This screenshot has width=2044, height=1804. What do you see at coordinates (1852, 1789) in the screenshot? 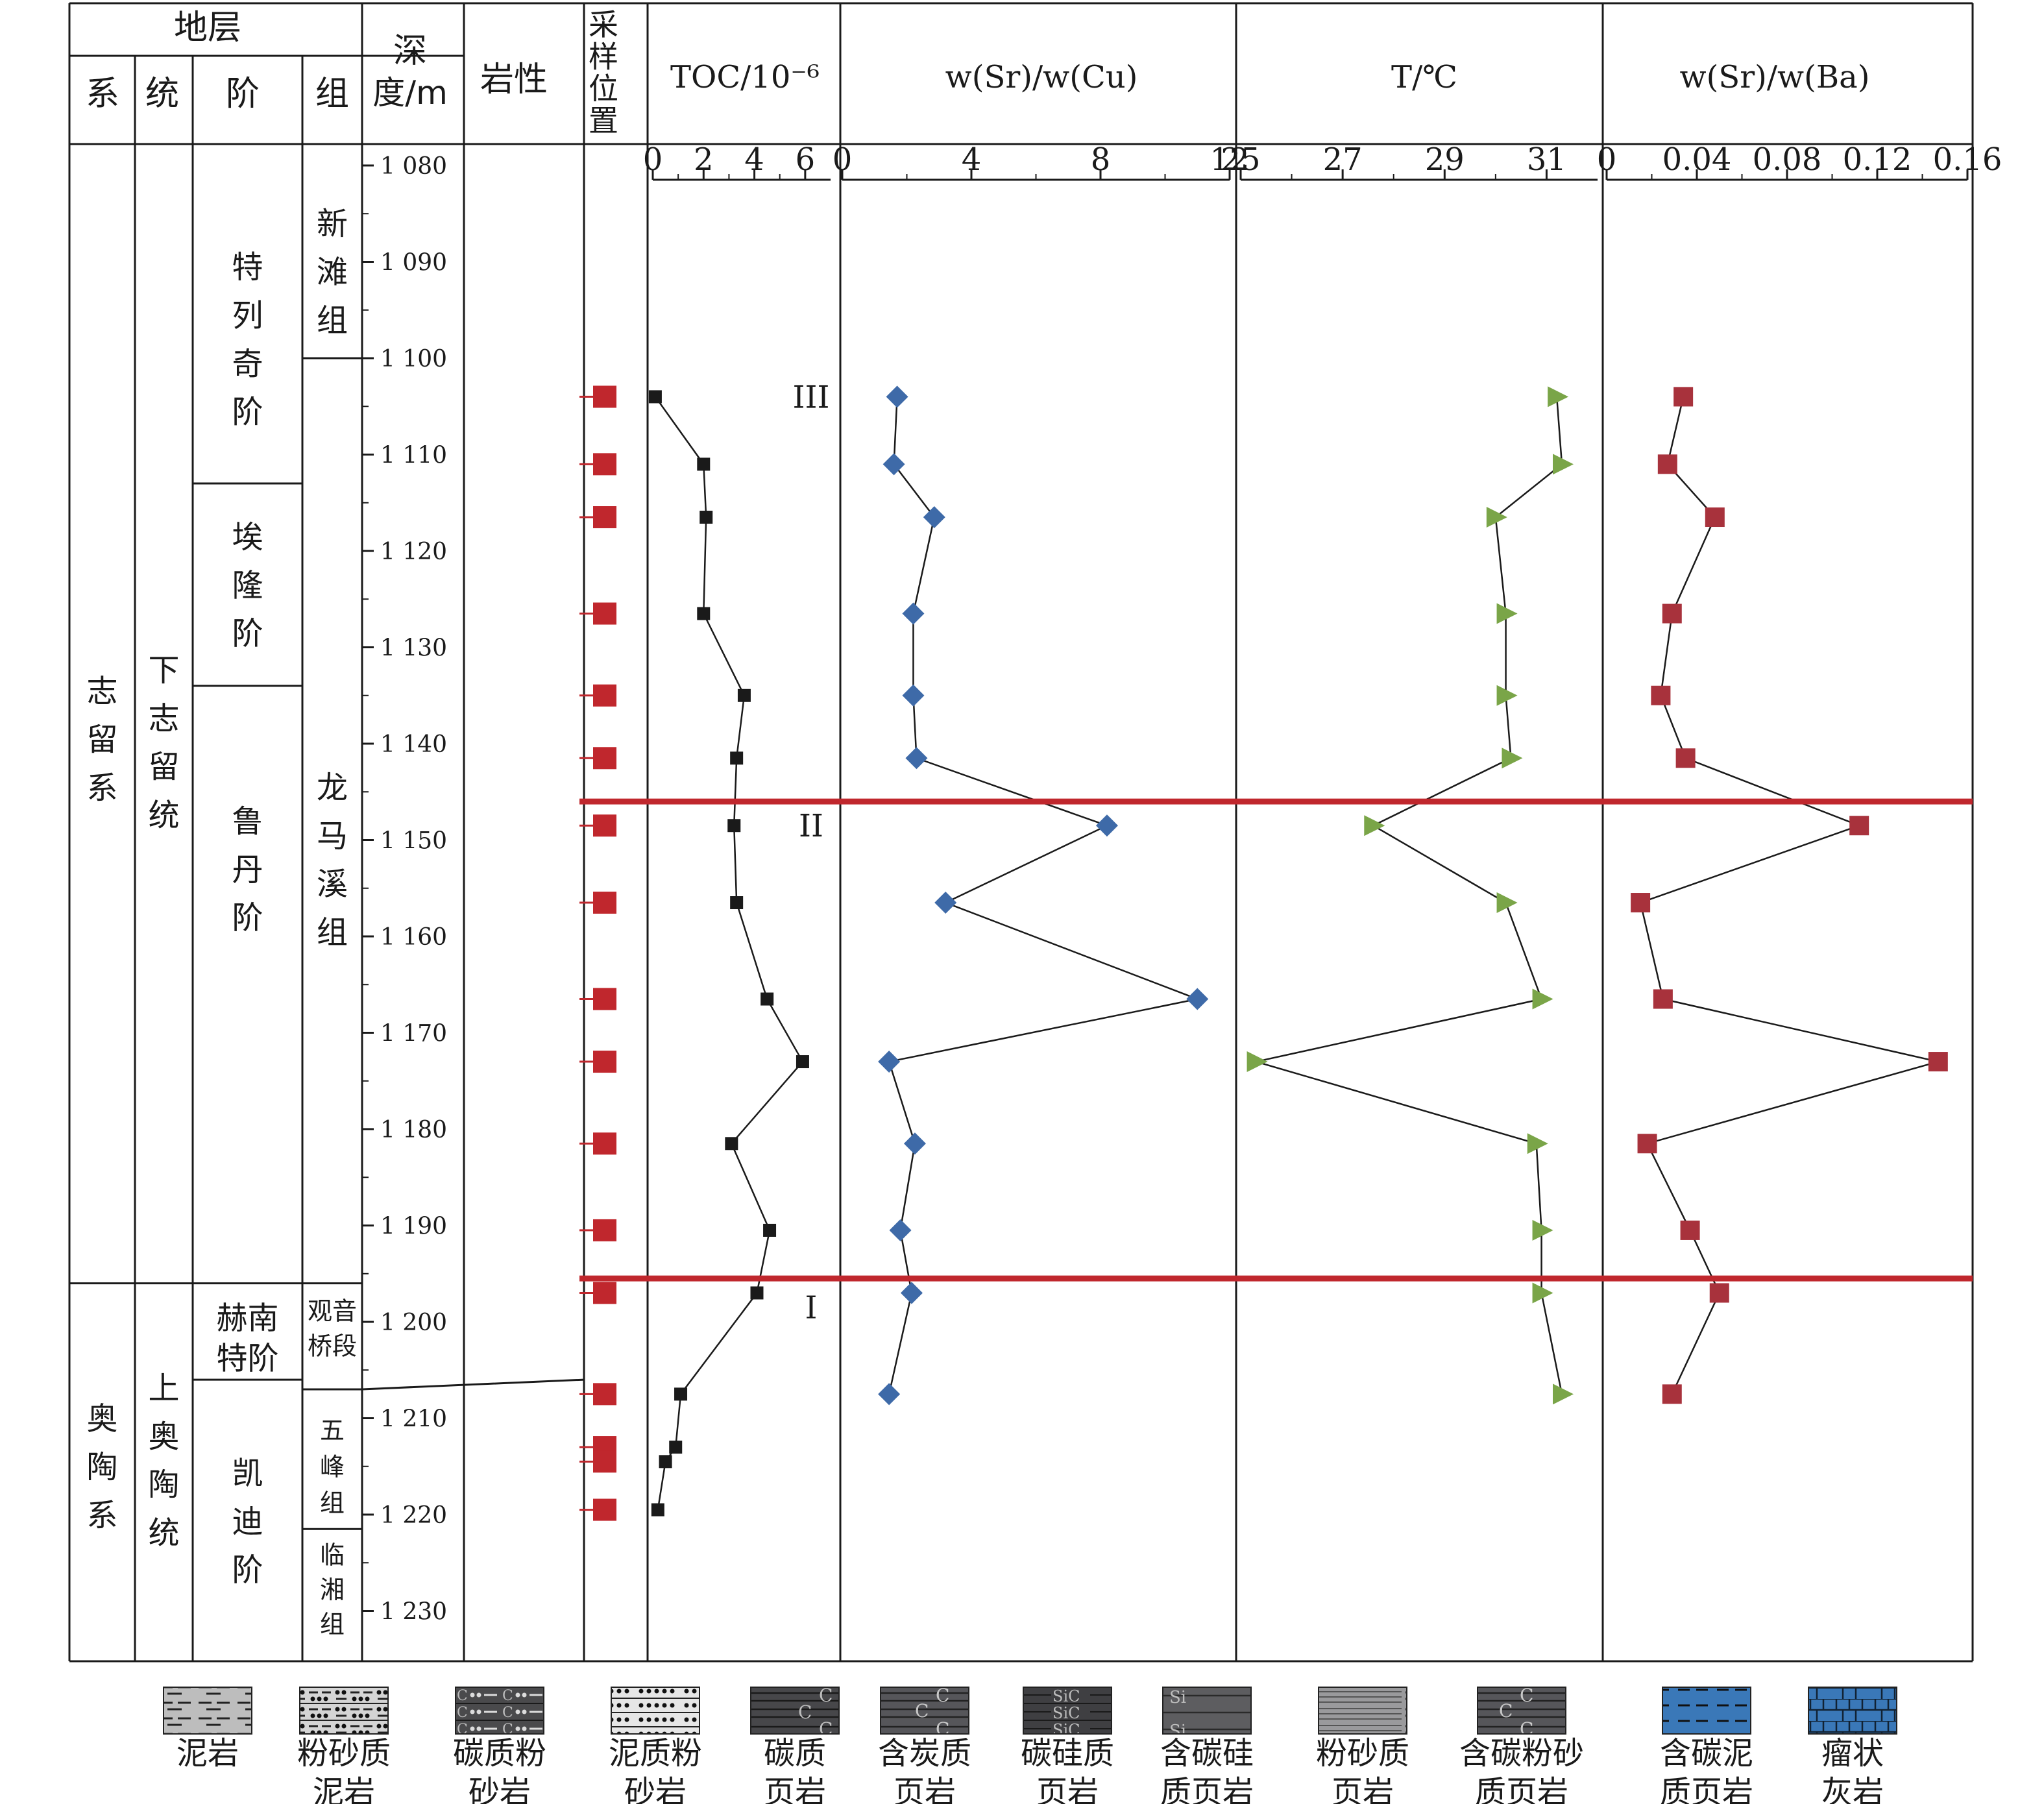
I see `legend-label: 灰岩` at bounding box center [1852, 1789].